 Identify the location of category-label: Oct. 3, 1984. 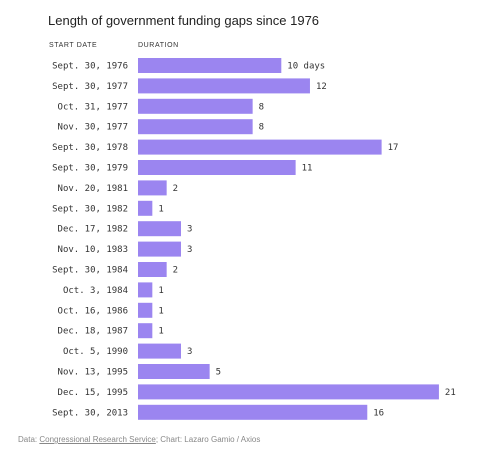
(95, 291).